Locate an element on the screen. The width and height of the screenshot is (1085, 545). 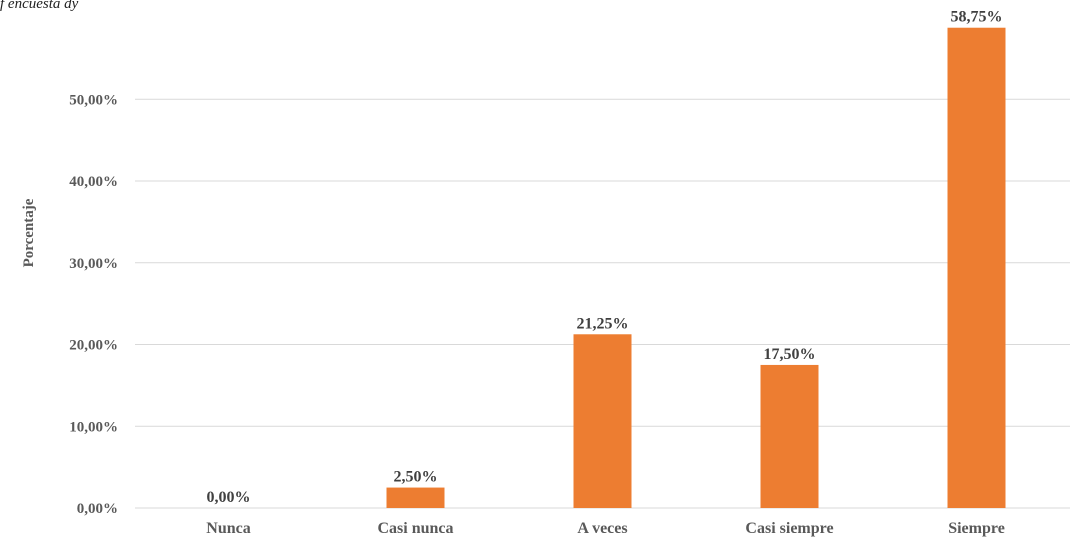
data-label: 58,75% is located at coordinates (977, 17).